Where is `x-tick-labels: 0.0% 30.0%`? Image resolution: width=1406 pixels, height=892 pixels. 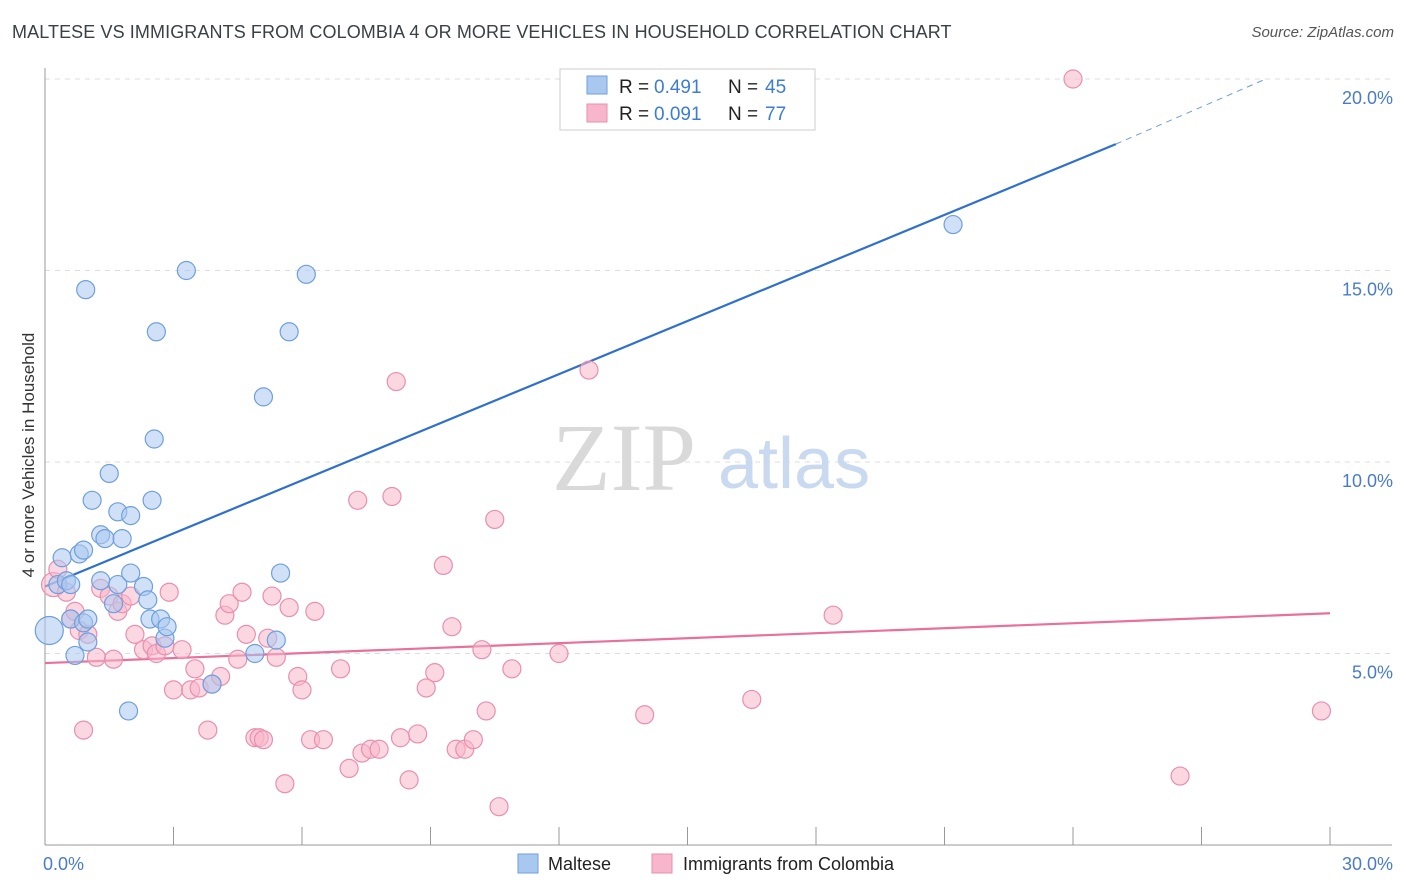
x-tick-labels: 0.0% 30.0% is located at coordinates (718, 864).